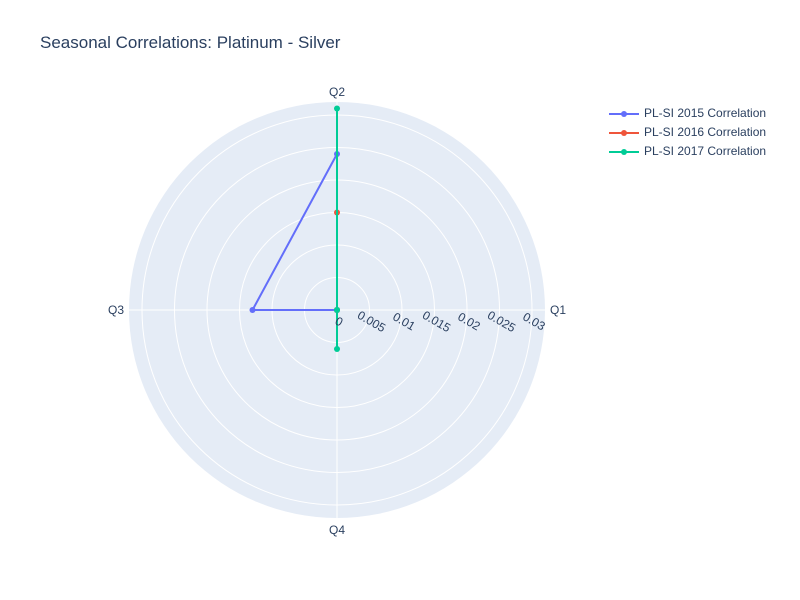  Describe the element at coordinates (337, 92) in the screenshot. I see `angular-tick-label: Q2` at that location.